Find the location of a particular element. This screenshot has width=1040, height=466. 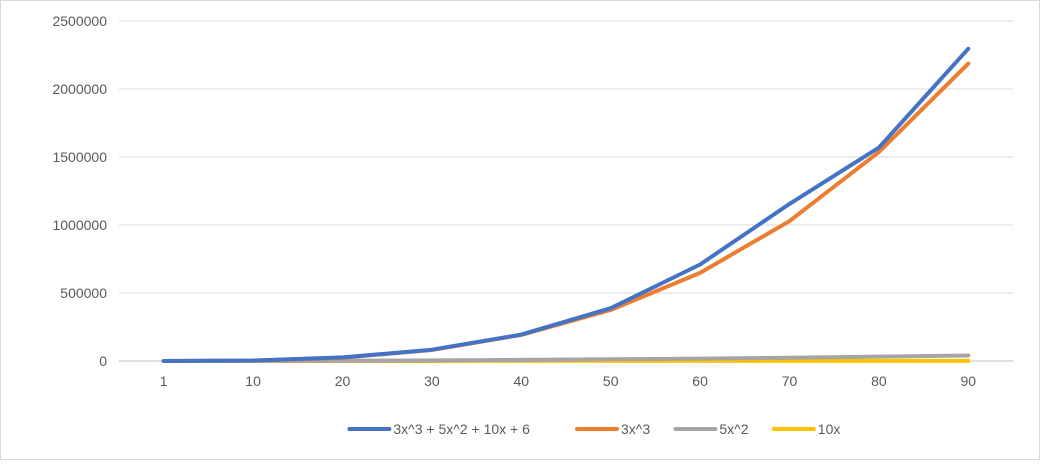

x-tick-label: 90 is located at coordinates (969, 381).